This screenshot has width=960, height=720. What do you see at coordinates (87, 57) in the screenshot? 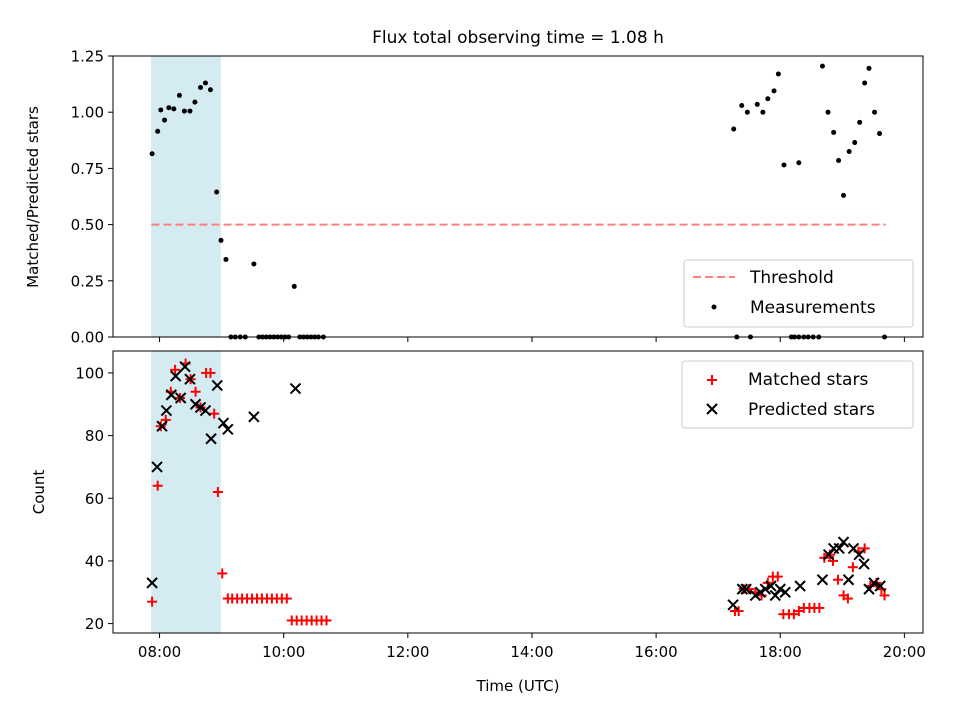
I see `top-y-tick-label: 1.25` at bounding box center [87, 57].